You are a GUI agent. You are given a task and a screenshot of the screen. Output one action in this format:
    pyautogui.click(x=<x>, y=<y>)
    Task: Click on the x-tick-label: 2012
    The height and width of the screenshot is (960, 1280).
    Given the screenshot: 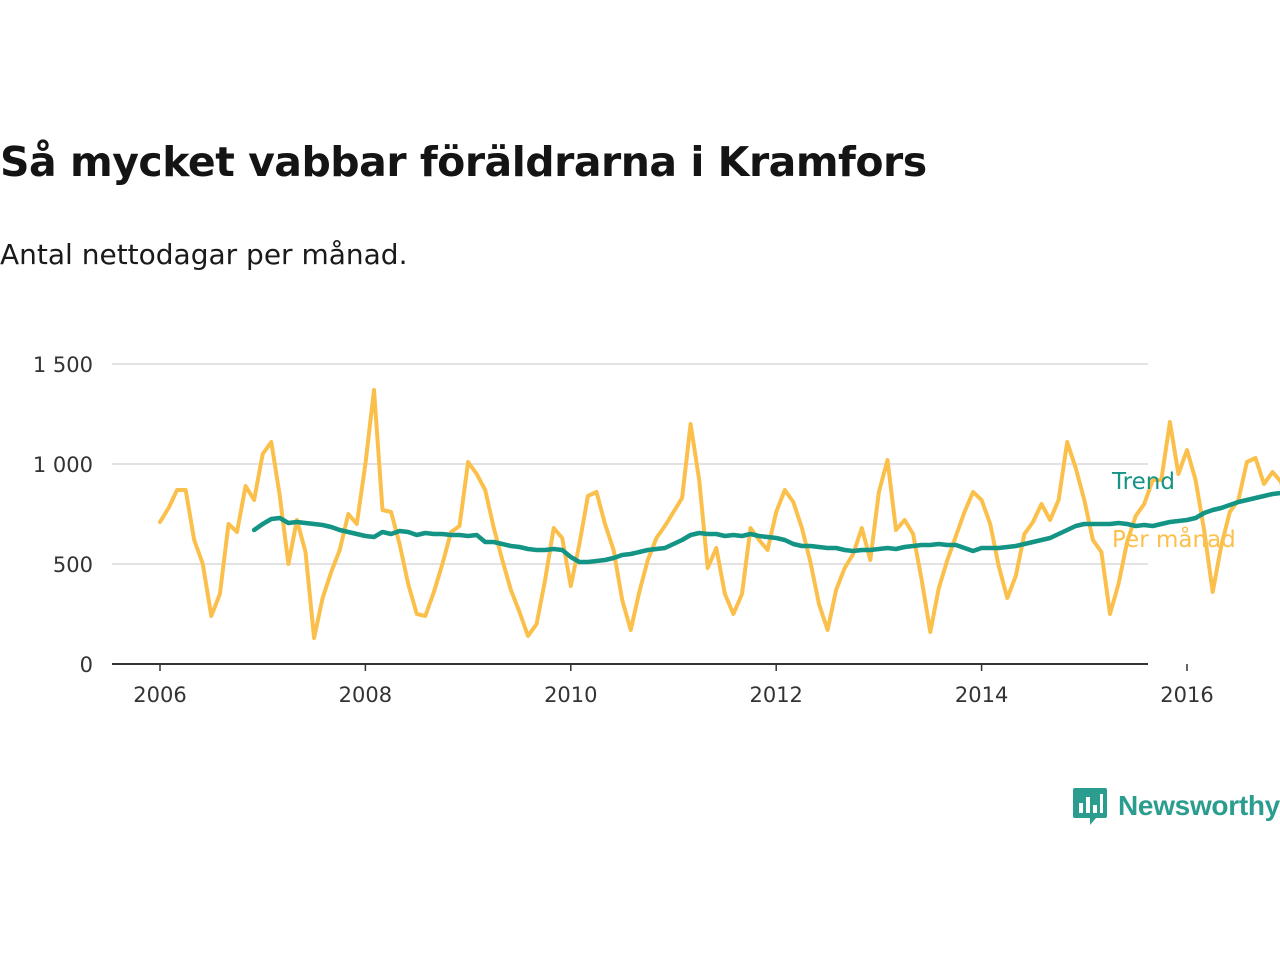 What is the action you would take?
    pyautogui.click(x=775, y=695)
    